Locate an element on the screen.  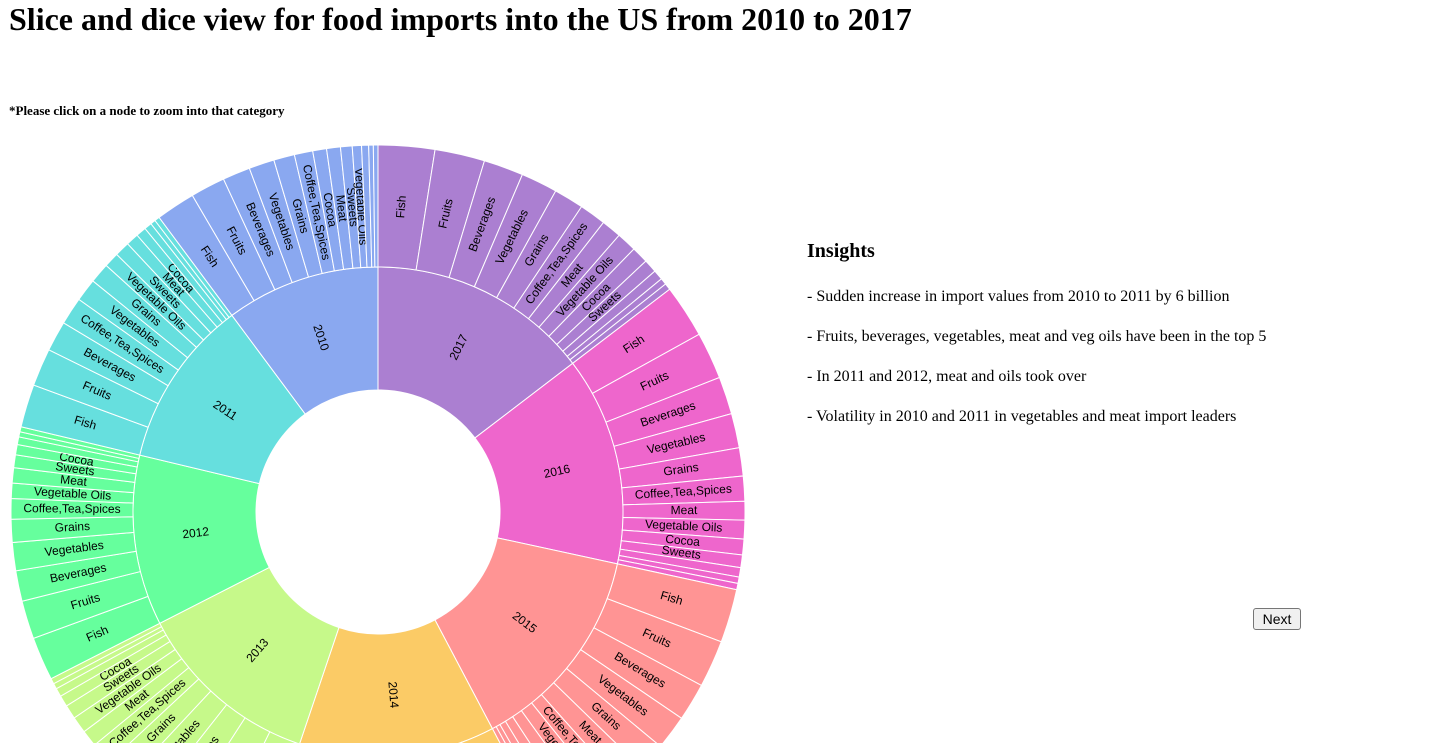
category-label: Cocoa is located at coordinates (683, 540).